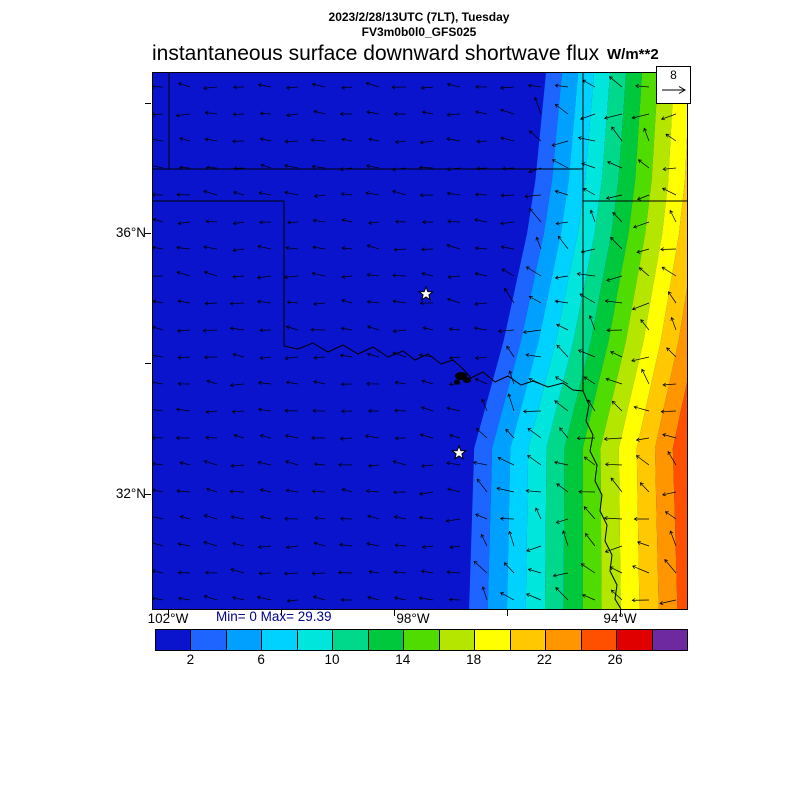  I want to click on lon-axis-label: 98°W, so click(413, 618).